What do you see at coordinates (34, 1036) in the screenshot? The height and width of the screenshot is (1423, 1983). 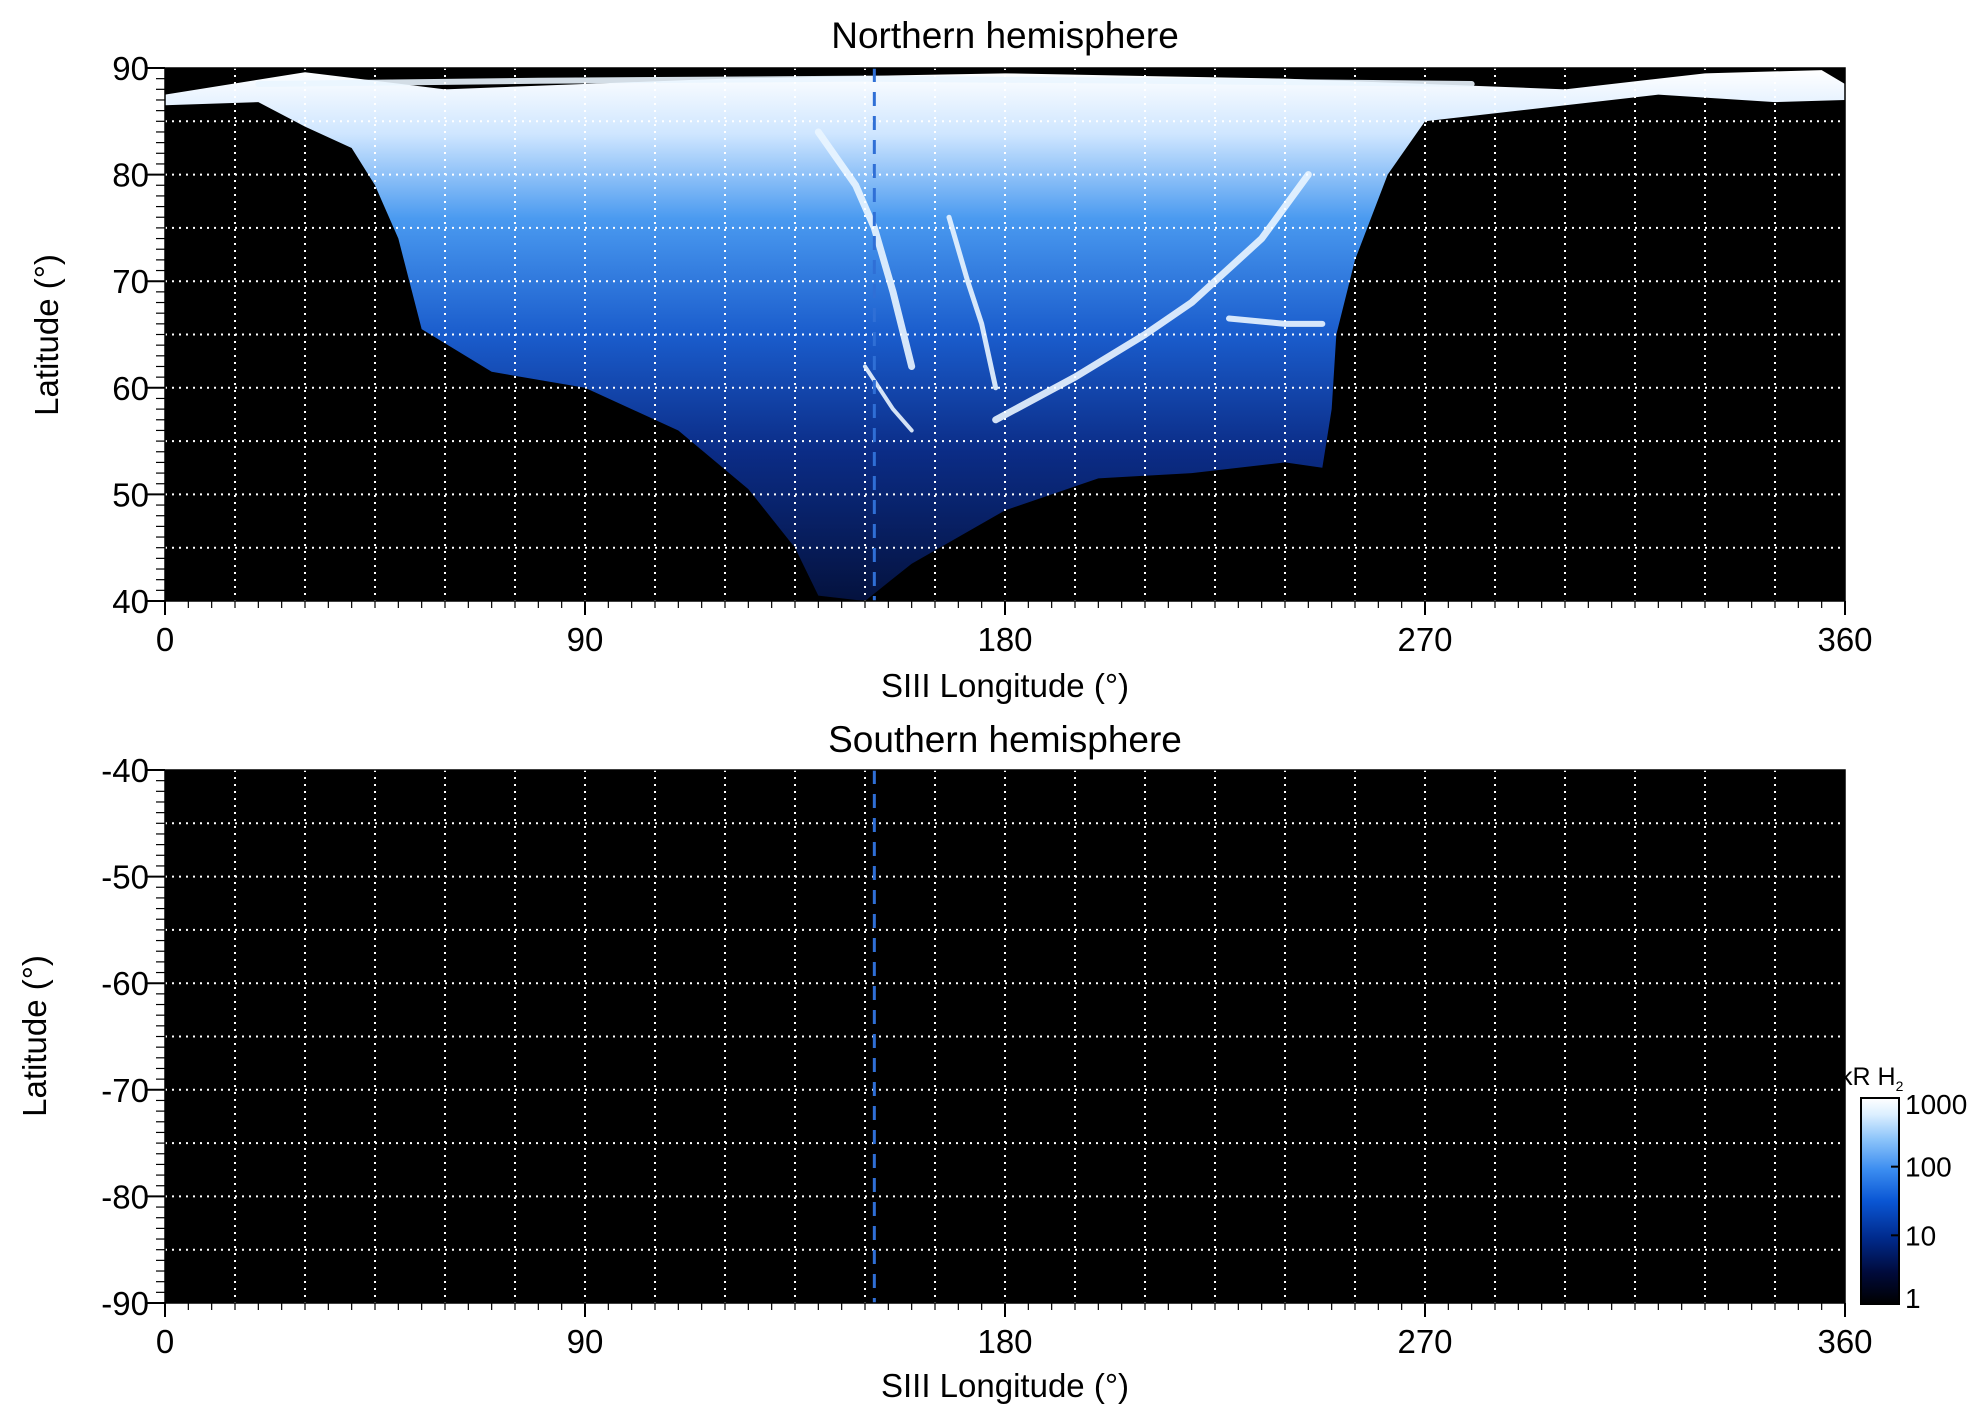 I see `panel-south-y-axis-label: Latitude (°)` at bounding box center [34, 1036].